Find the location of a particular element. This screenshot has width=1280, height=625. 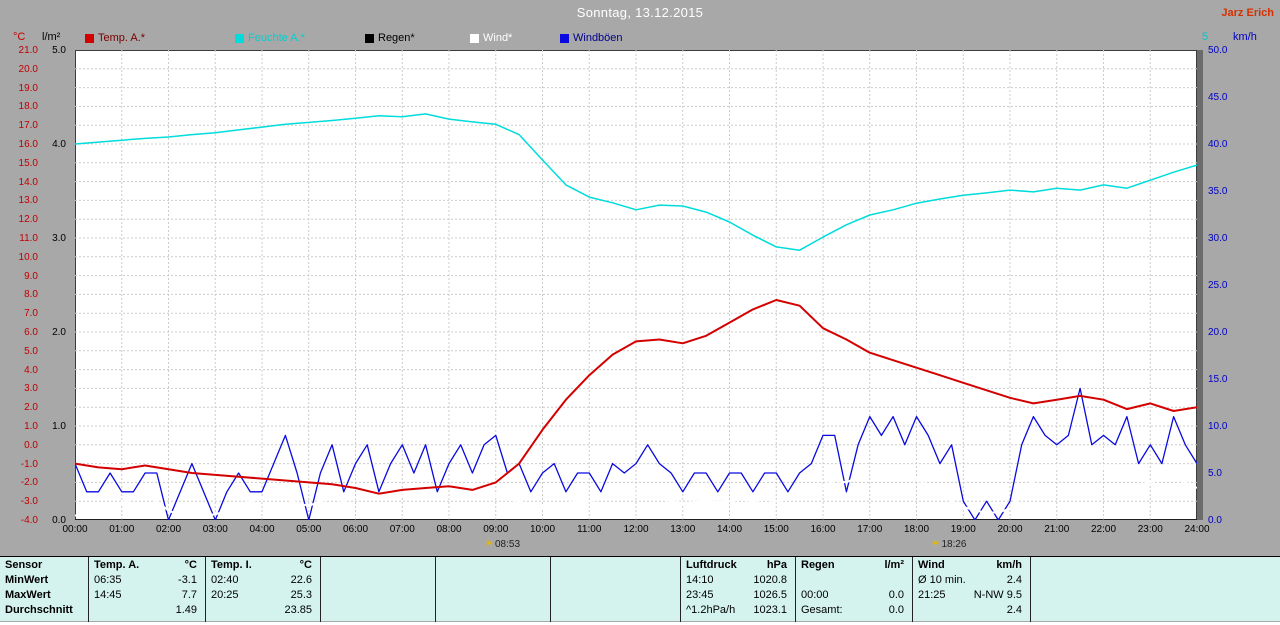

time-axis-tick: 01:00 is located at coordinates (122, 529).